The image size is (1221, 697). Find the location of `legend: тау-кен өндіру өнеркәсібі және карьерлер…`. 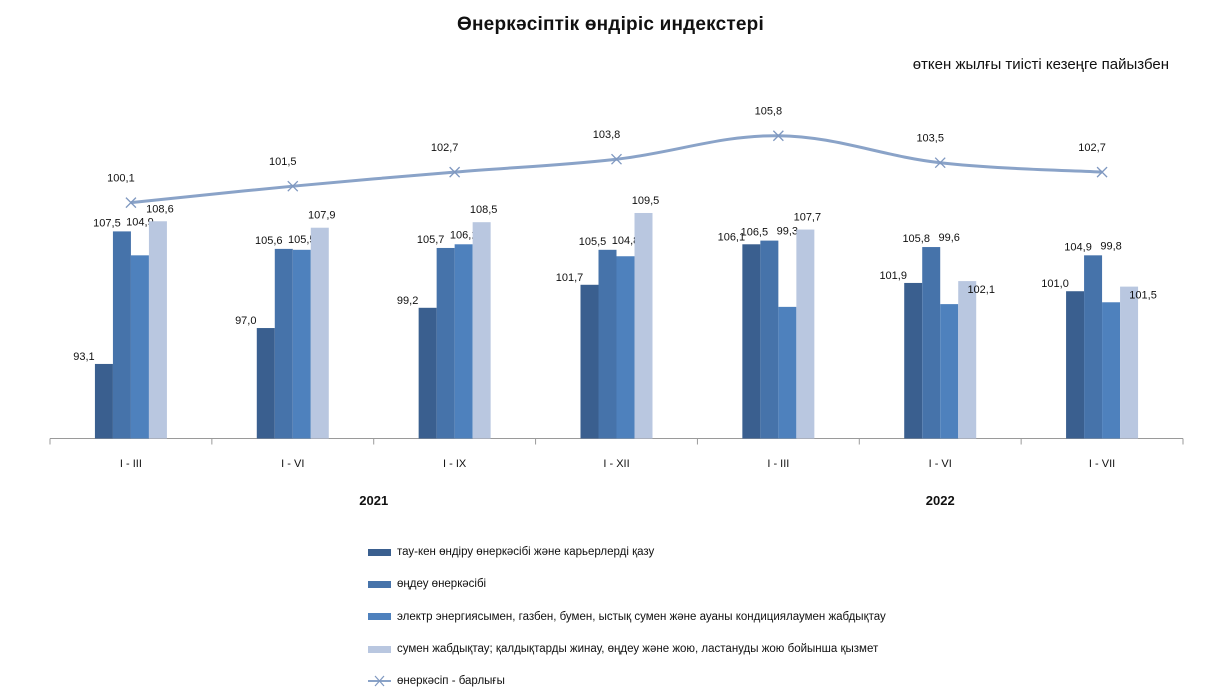

legend: тау-кен өндіру өнеркәсібі және карьерлер… is located at coordinates (627, 616).